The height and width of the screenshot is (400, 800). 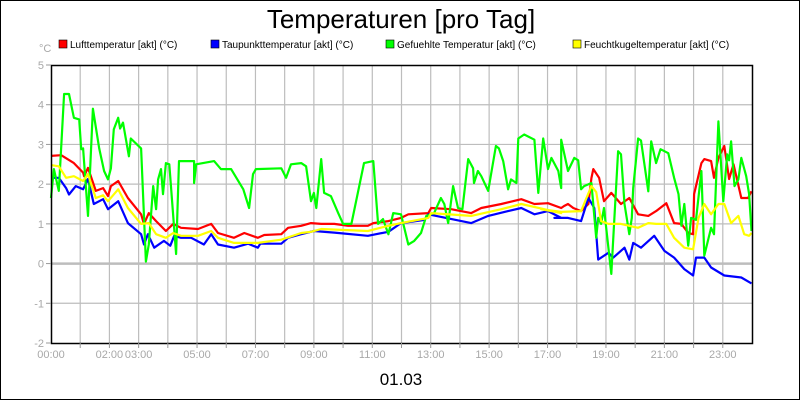 What do you see at coordinates (123, 45) in the screenshot?
I see `legend-label: Lufttemperatur [akt] (°C)` at bounding box center [123, 45].